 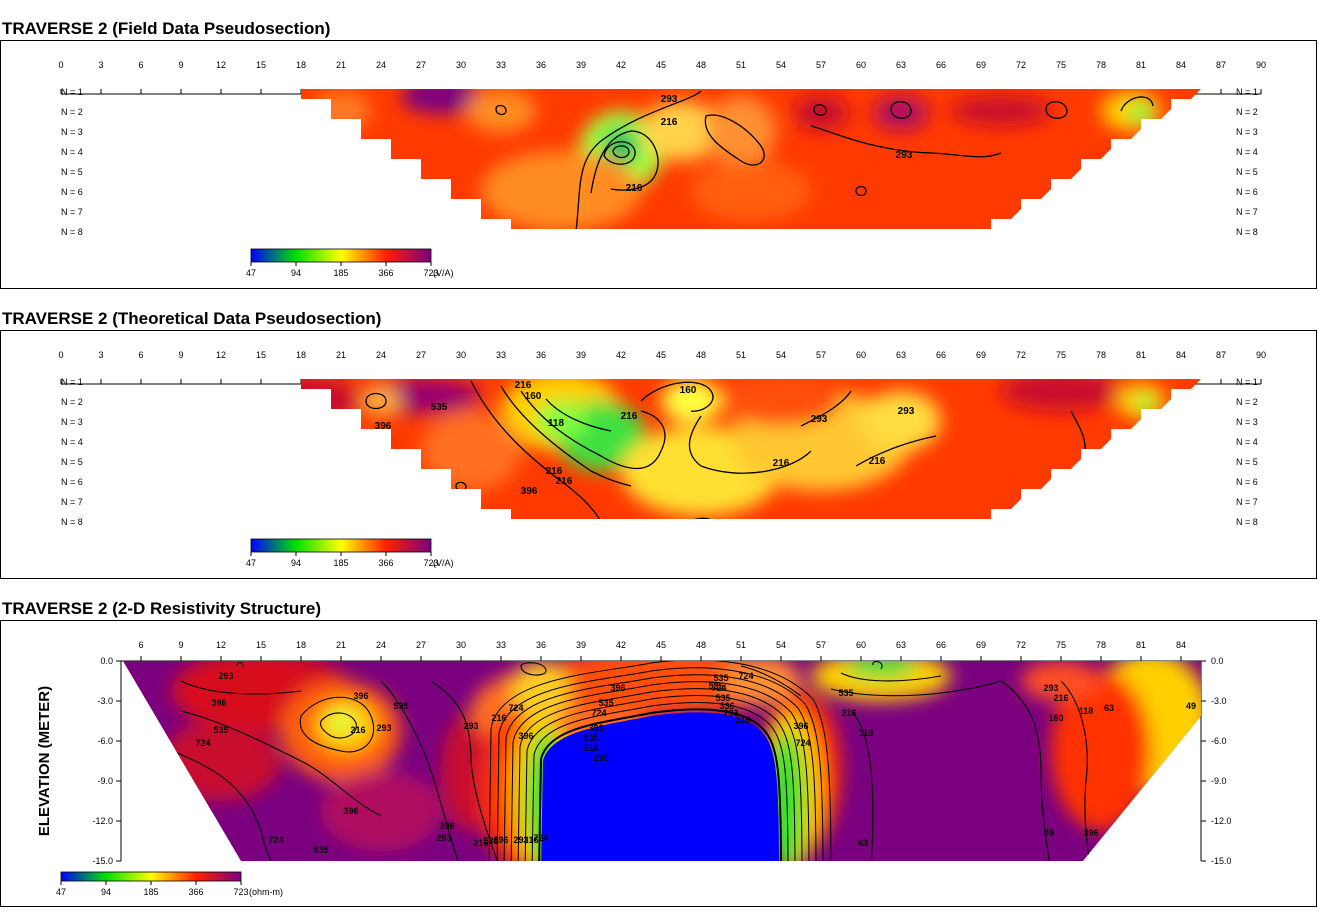 I want to click on y-tick-label-left: -9.0, so click(x=105, y=781).